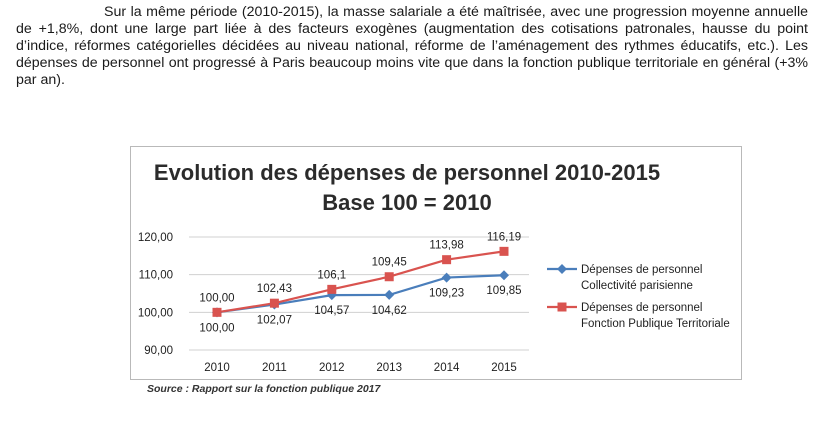 This screenshot has width=828, height=425. I want to click on y-tick-label: 120,00, so click(155, 238).